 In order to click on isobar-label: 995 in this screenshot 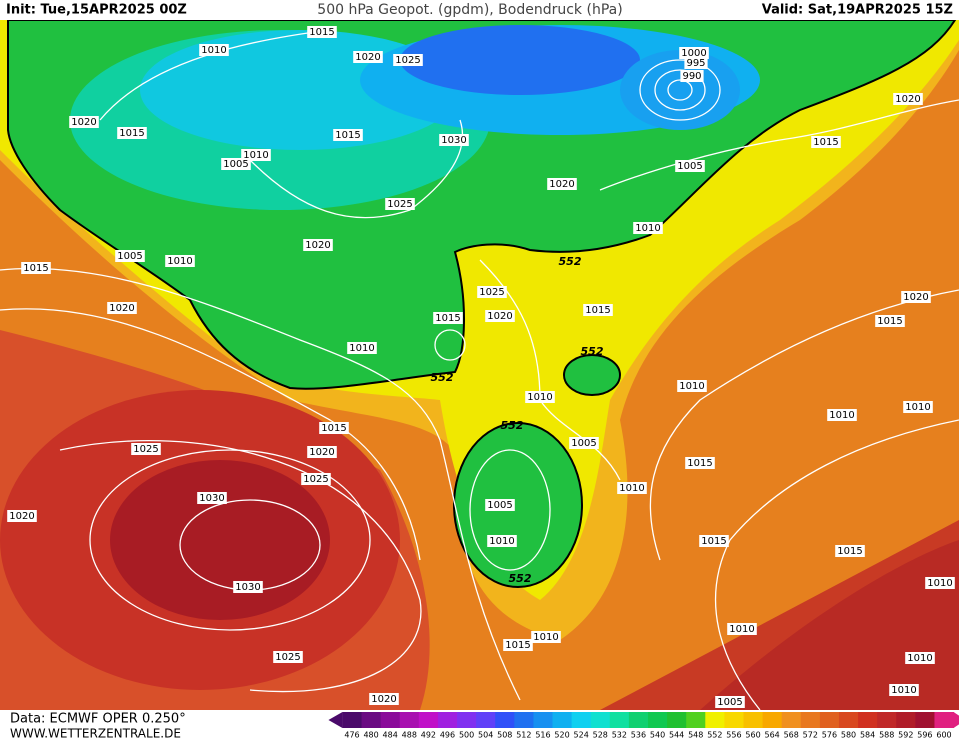, I will do `click(695, 63)`.